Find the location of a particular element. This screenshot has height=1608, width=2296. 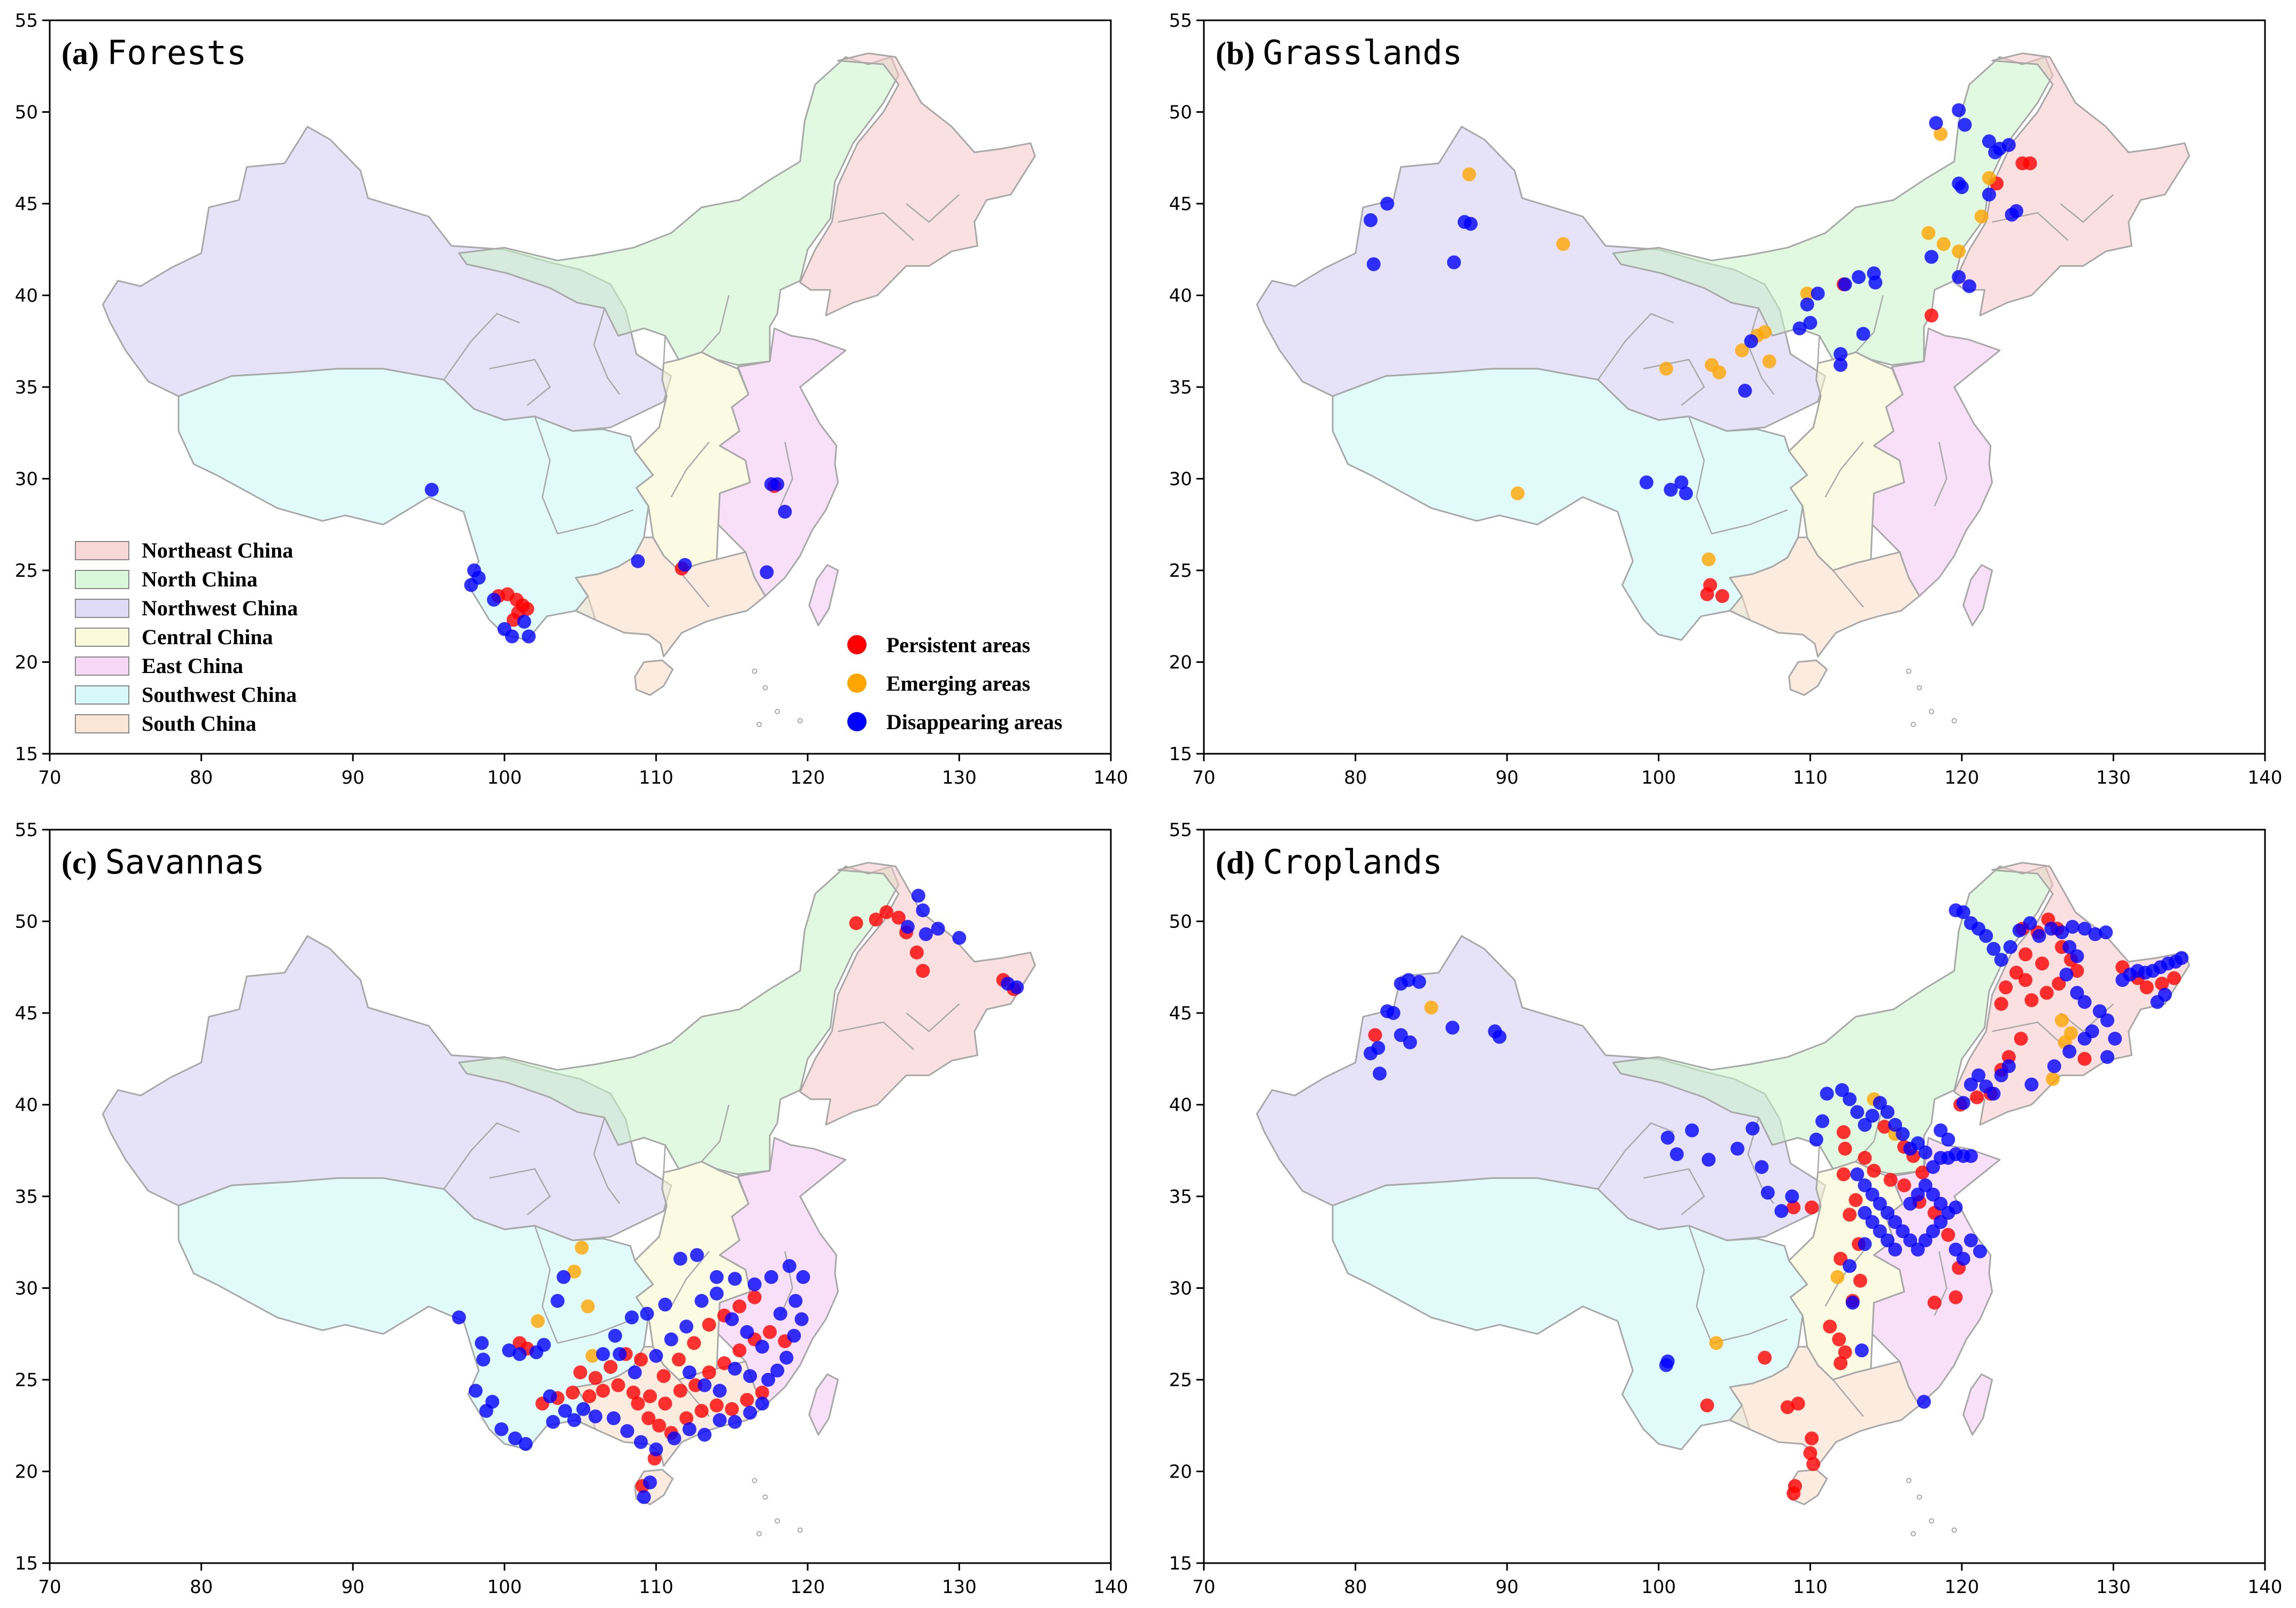

y-tick-label: 25 is located at coordinates (27, 1380).